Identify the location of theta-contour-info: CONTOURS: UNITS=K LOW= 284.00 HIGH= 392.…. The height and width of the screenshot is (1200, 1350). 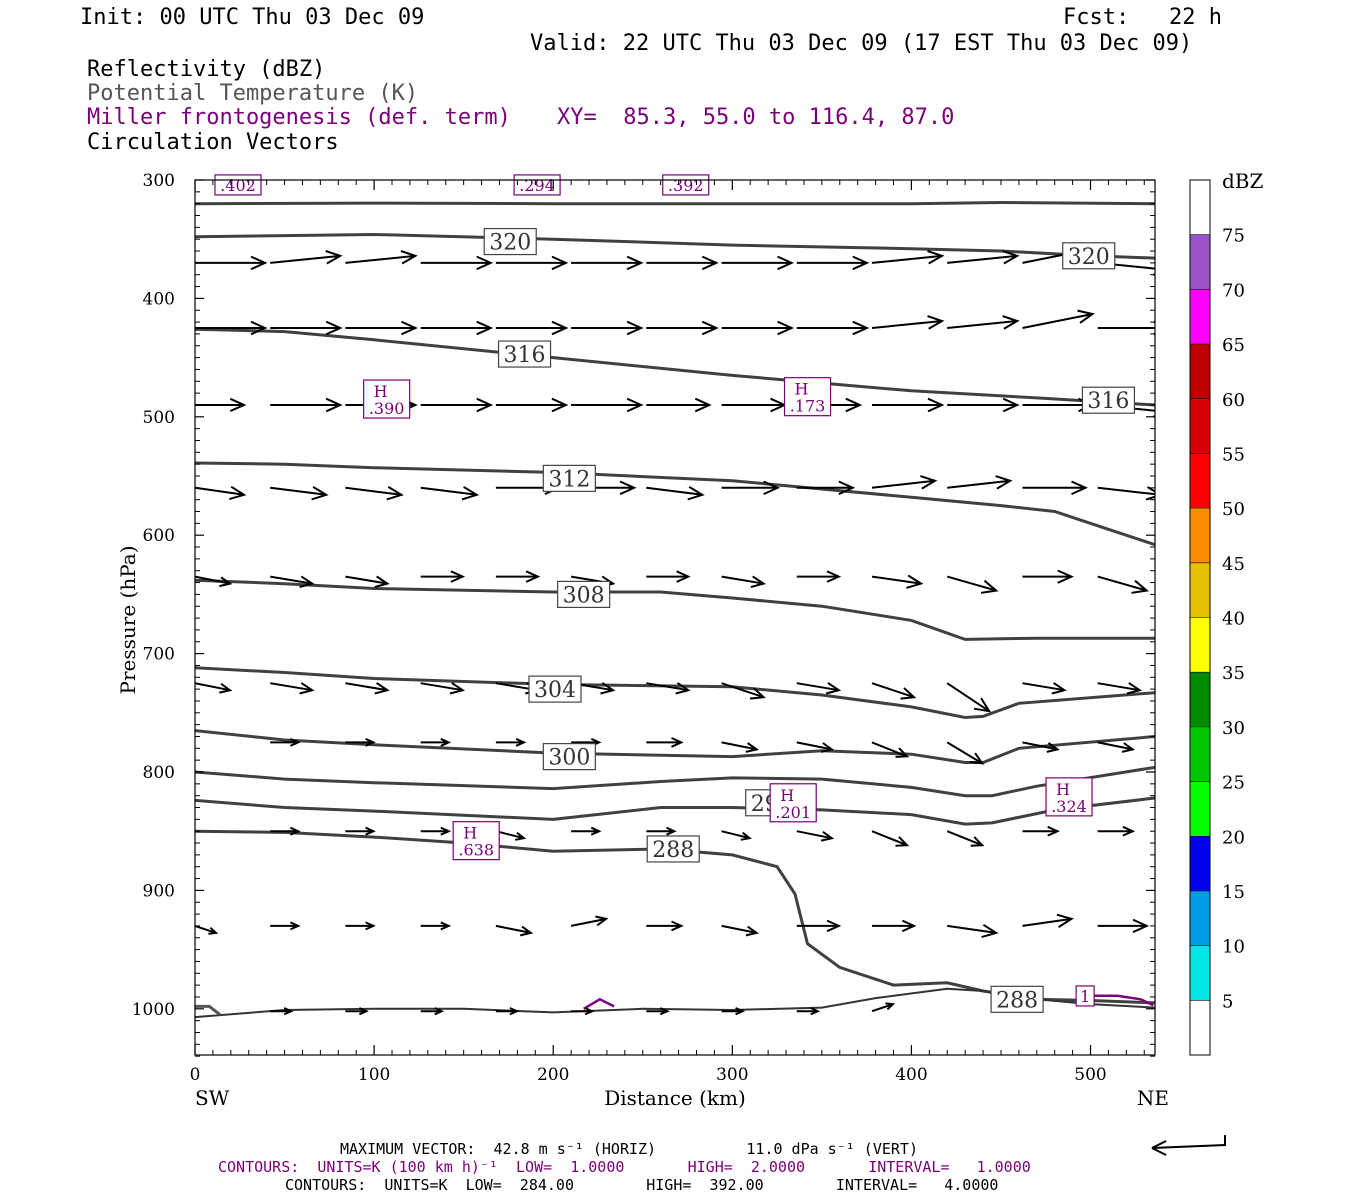
(642, 1185).